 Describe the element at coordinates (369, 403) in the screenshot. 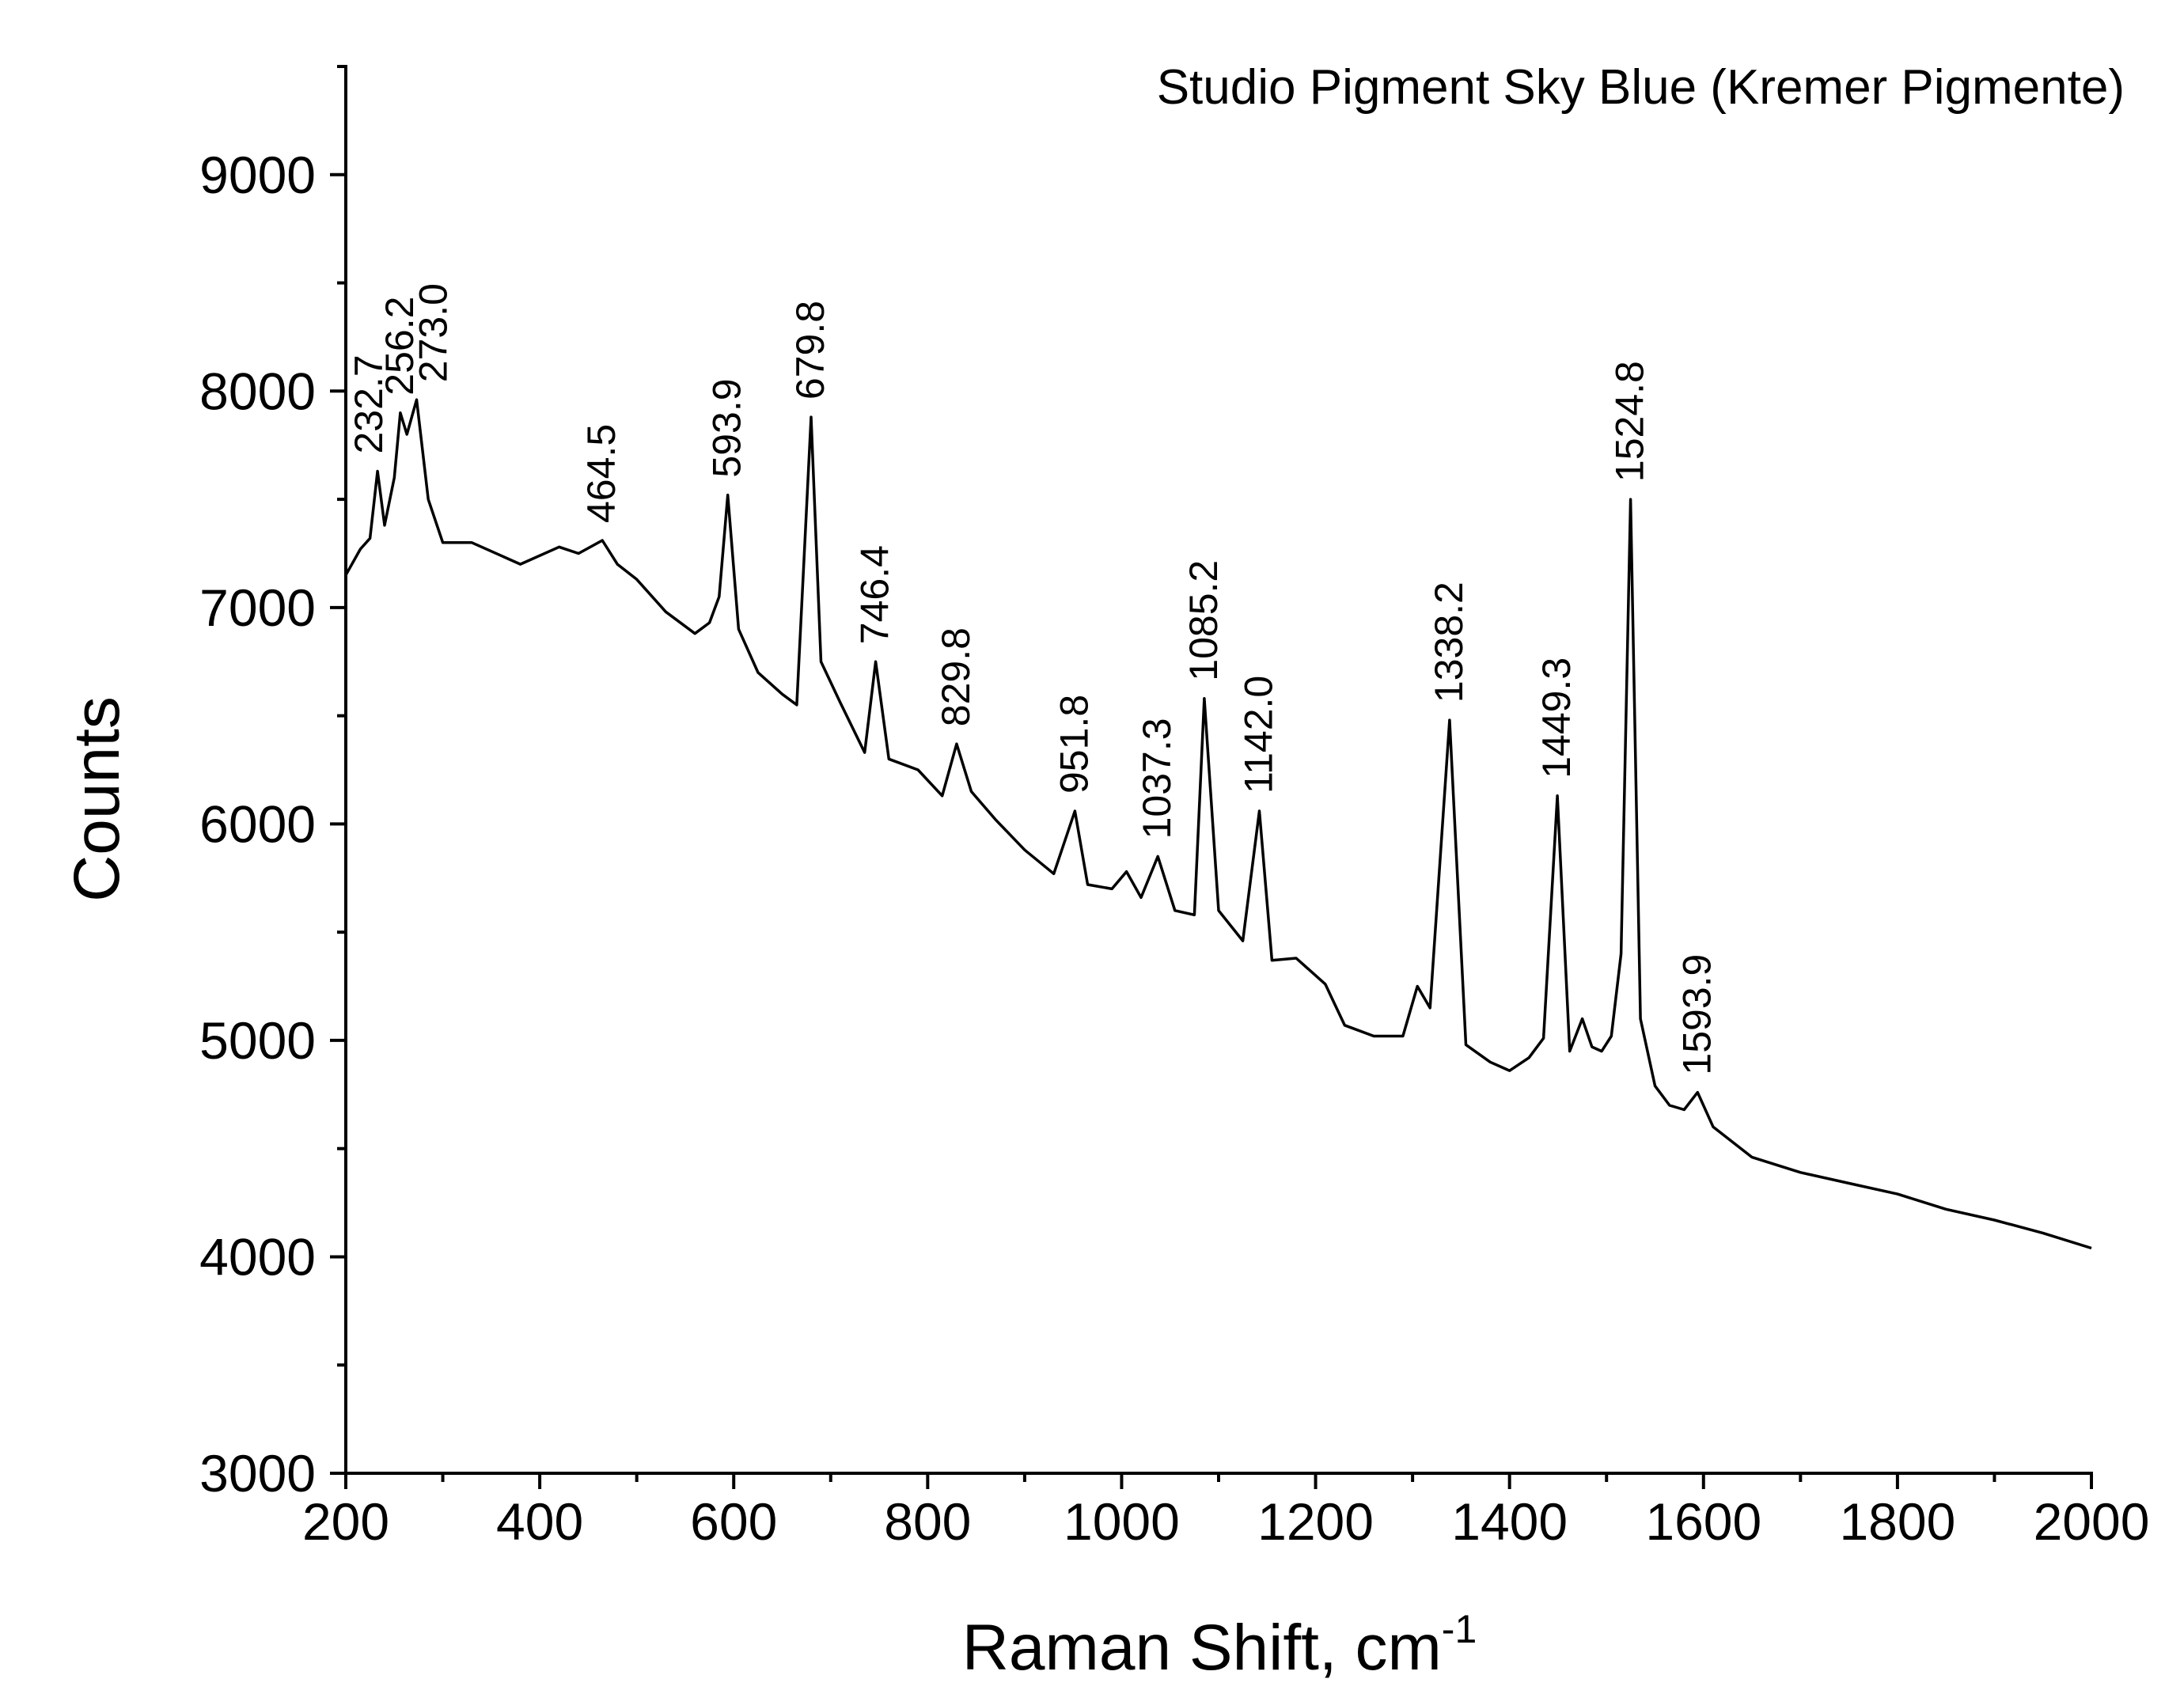

I see `peak-label: 232.7` at that location.